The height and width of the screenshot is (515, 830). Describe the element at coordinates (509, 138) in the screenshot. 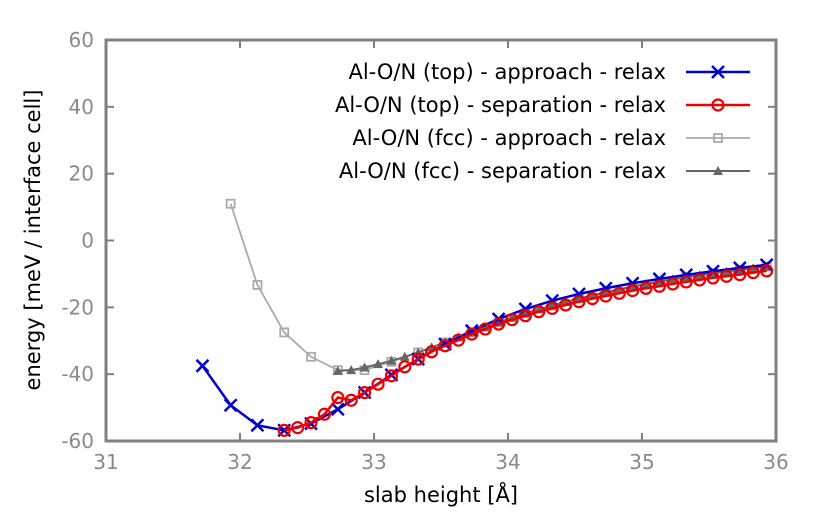

I see `legend-label: Al-O/N (fcc) - approach - relax` at that location.